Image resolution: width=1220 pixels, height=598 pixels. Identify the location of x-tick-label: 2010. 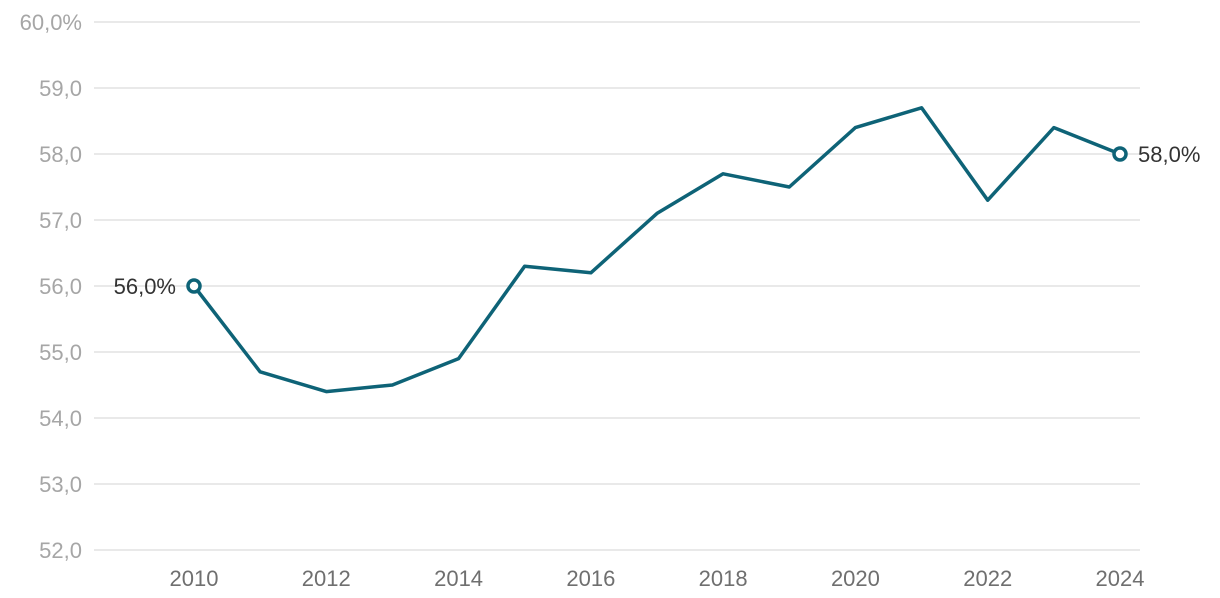
(194, 578).